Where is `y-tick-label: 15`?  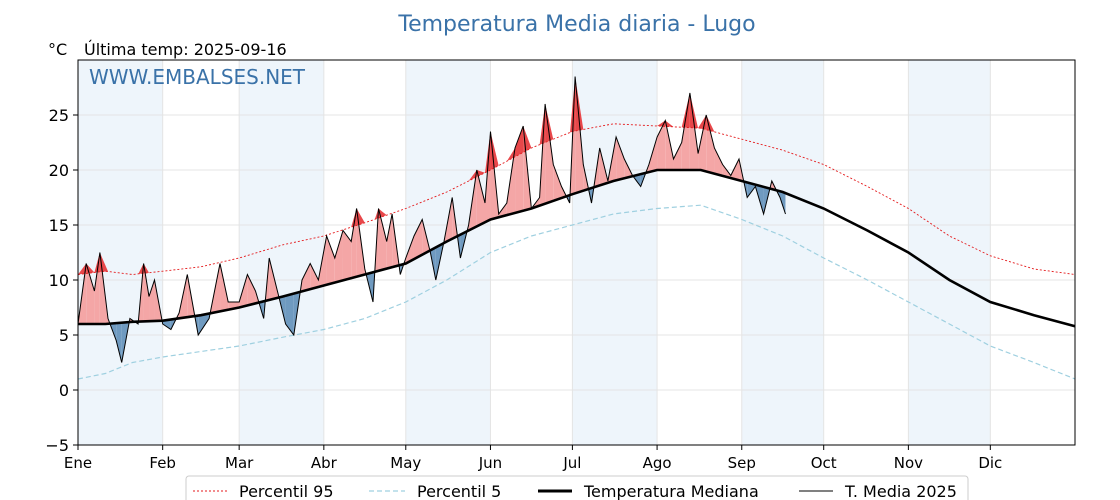
y-tick-label: 15 is located at coordinates (59, 225).